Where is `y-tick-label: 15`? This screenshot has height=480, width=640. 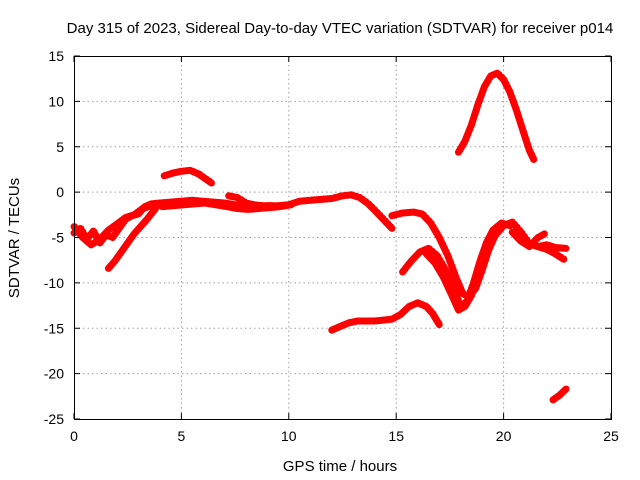
y-tick-label: 15 is located at coordinates (56, 56).